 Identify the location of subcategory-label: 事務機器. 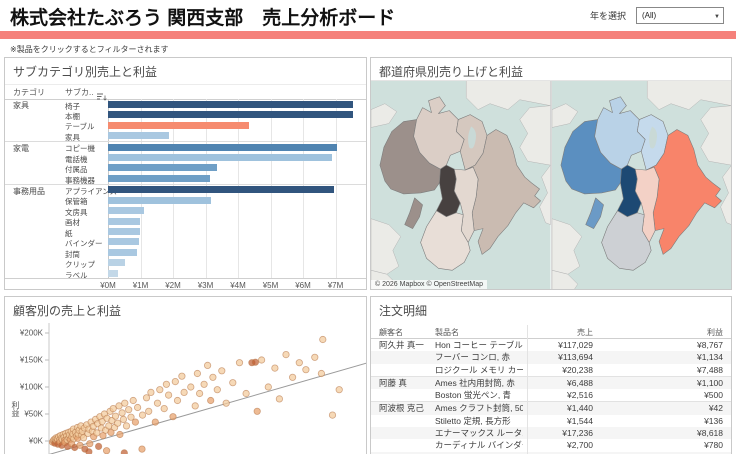
(80, 180).